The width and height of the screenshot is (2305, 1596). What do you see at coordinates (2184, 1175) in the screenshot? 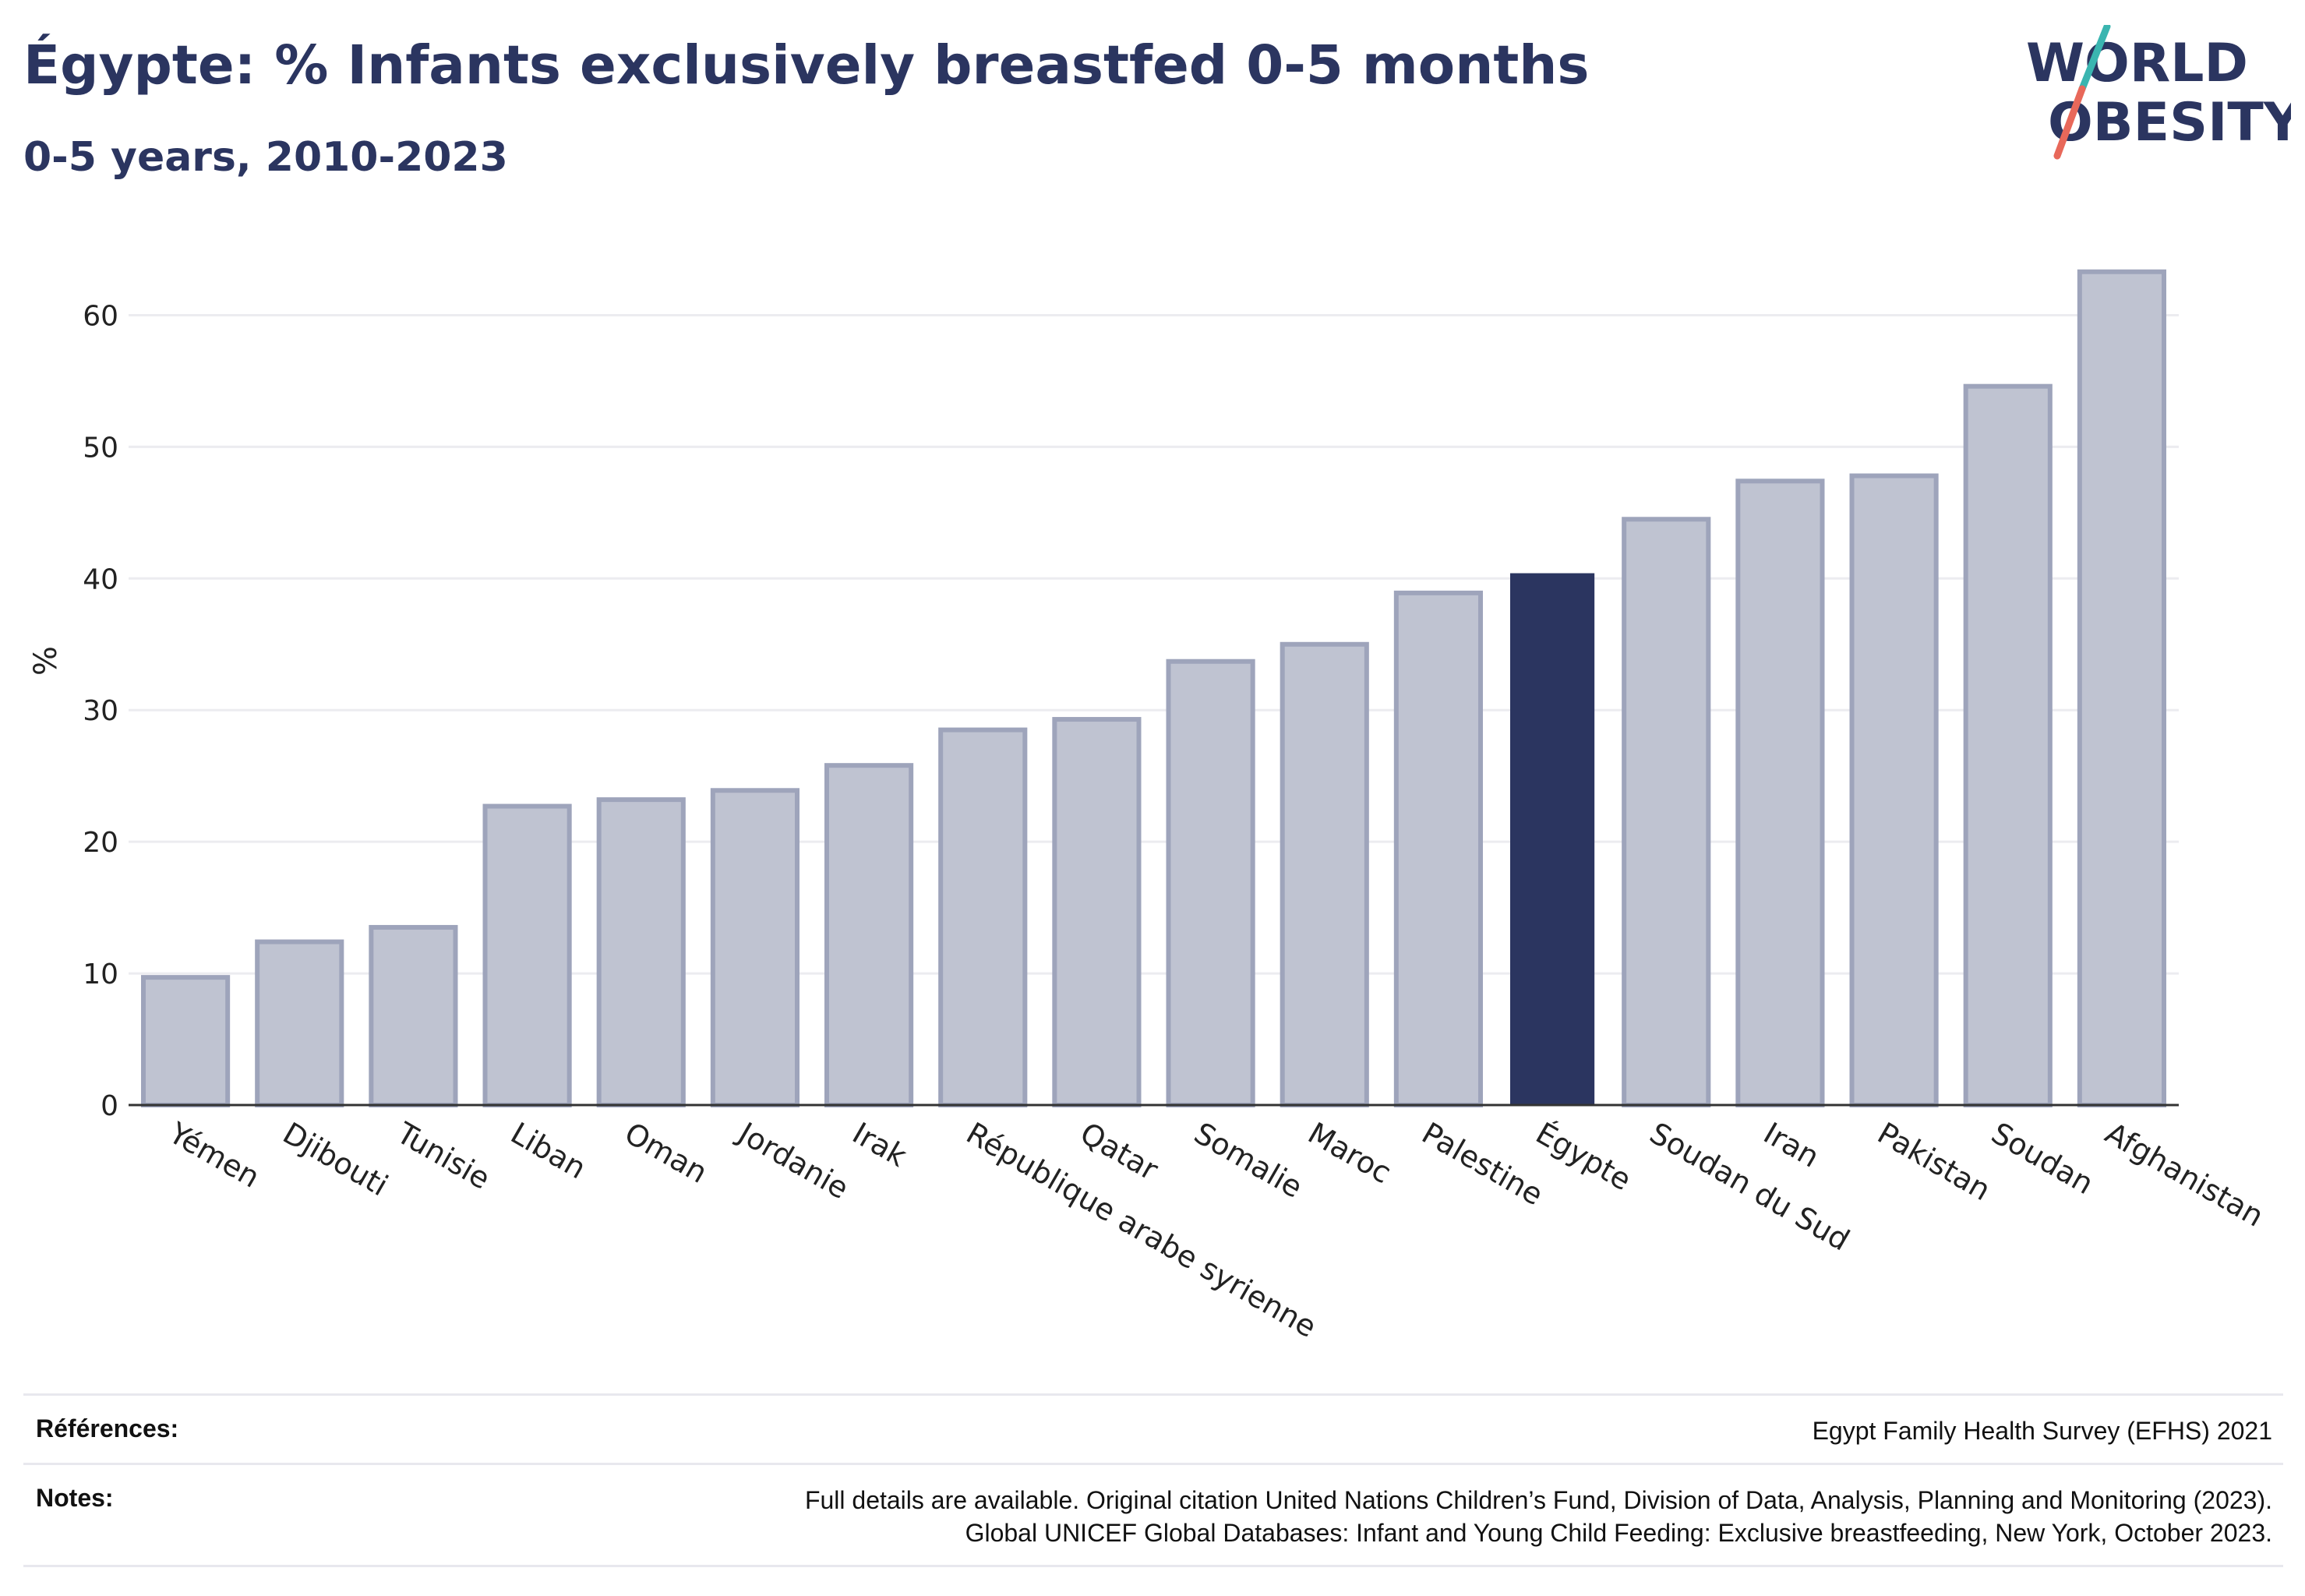
I see `x-tick-label: Afghanistan` at bounding box center [2184, 1175].